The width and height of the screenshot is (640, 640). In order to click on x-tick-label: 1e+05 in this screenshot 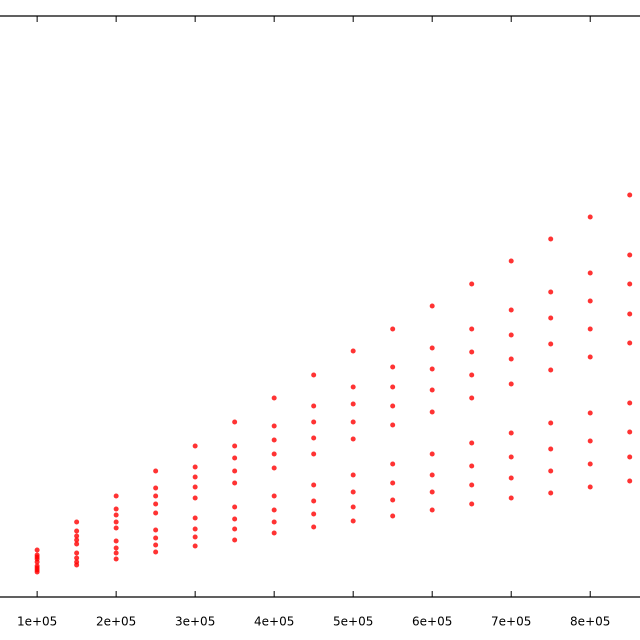, I will do `click(37, 622)`.